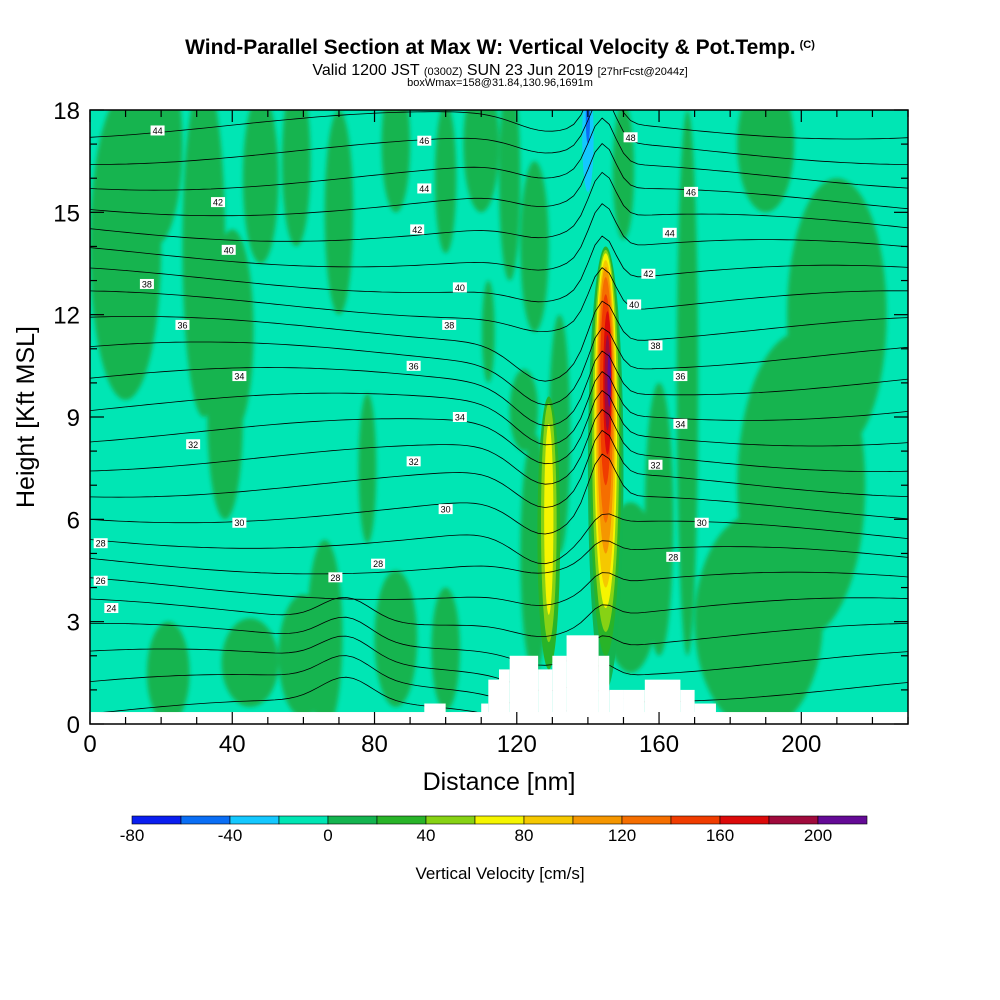  What do you see at coordinates (818, 835) in the screenshot?
I see `colorbar-tick-label: 200` at bounding box center [818, 835].